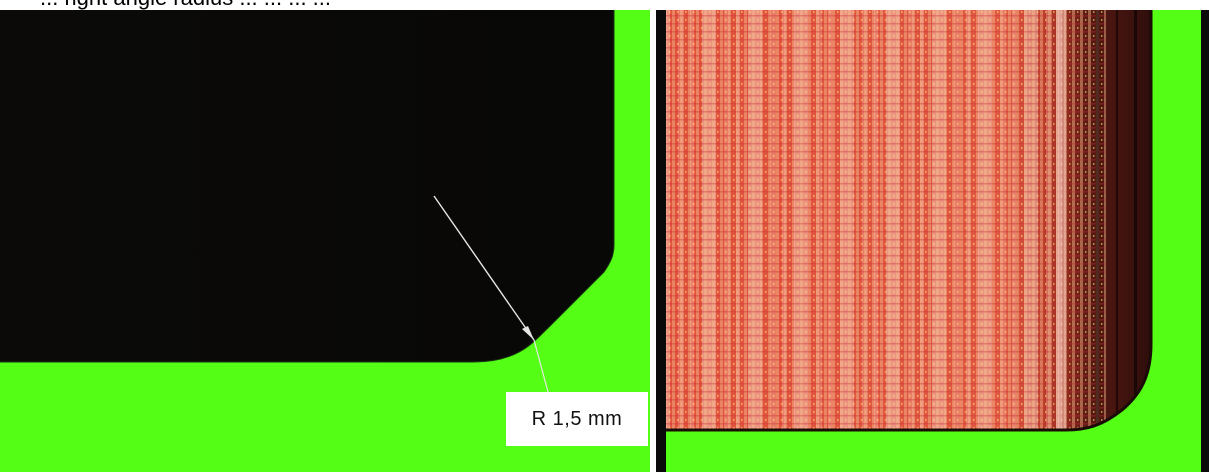 The width and height of the screenshot is (1209, 472). I want to click on radius-leader-line, so click(484, 268).